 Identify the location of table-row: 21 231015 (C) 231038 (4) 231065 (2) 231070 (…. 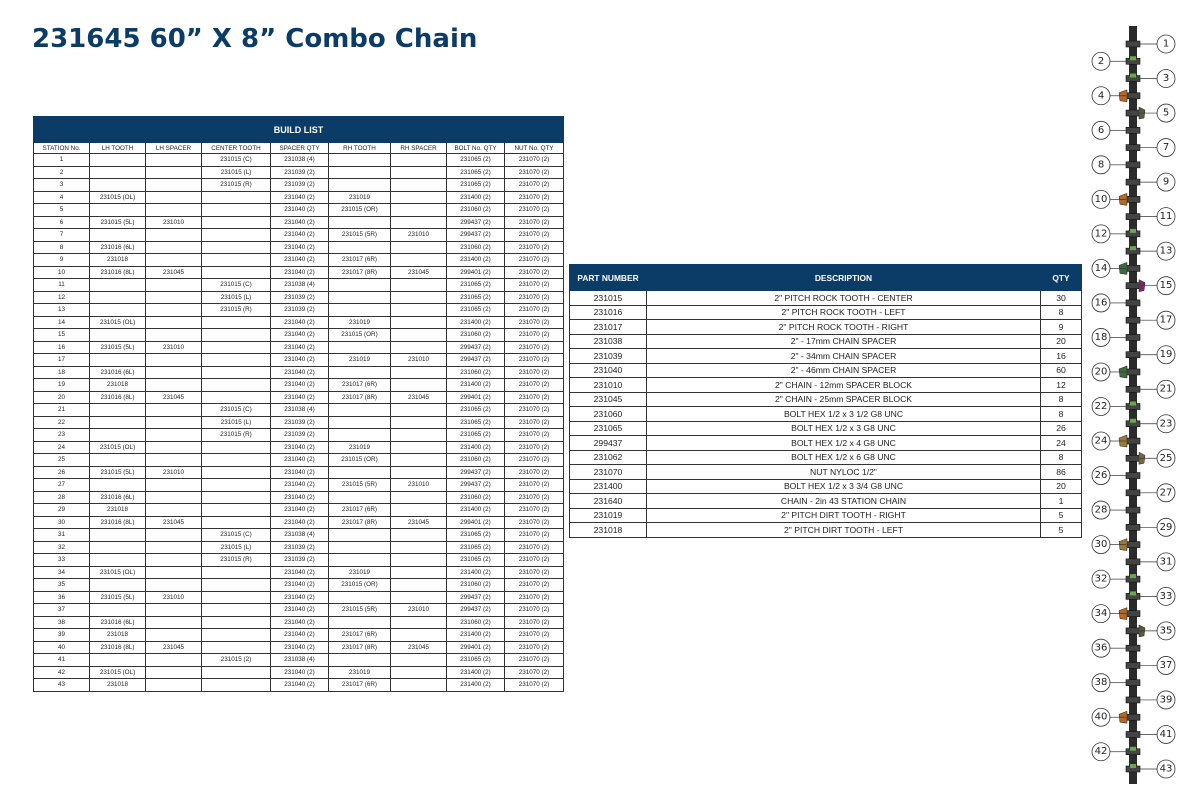
(299, 410).